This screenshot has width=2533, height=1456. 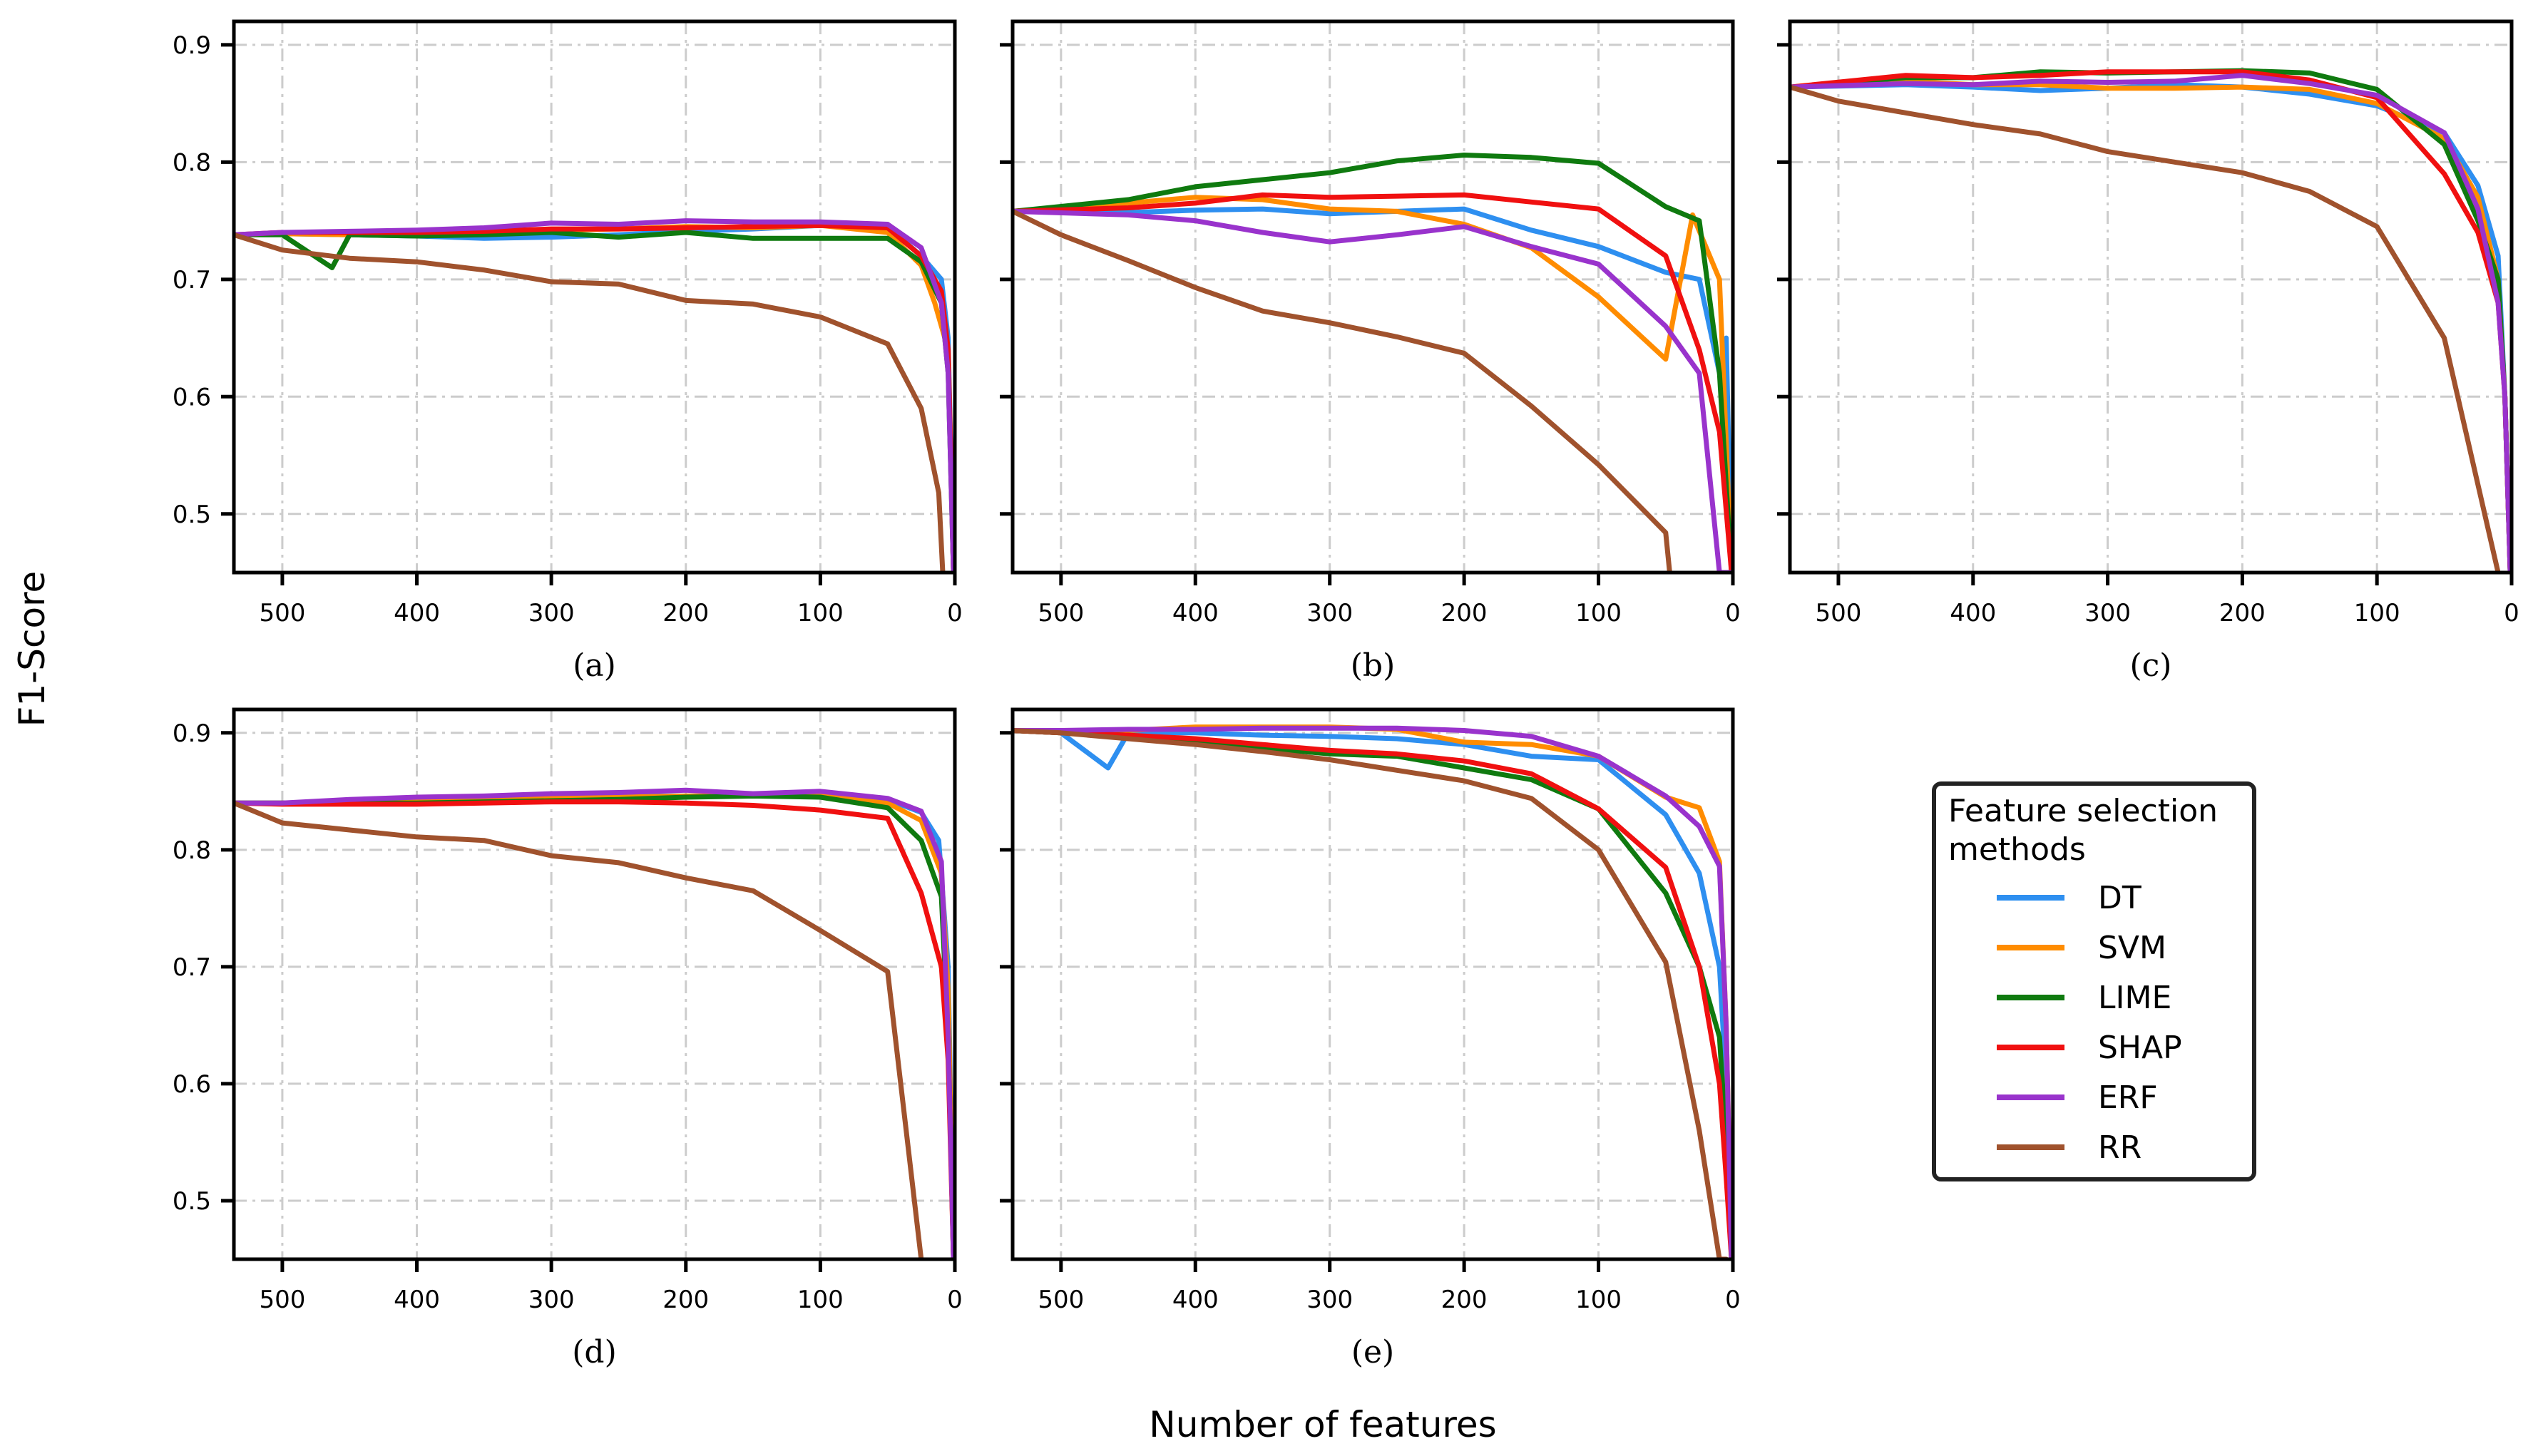 I want to click on legend-item-dt: DT, so click(x=2069, y=898).